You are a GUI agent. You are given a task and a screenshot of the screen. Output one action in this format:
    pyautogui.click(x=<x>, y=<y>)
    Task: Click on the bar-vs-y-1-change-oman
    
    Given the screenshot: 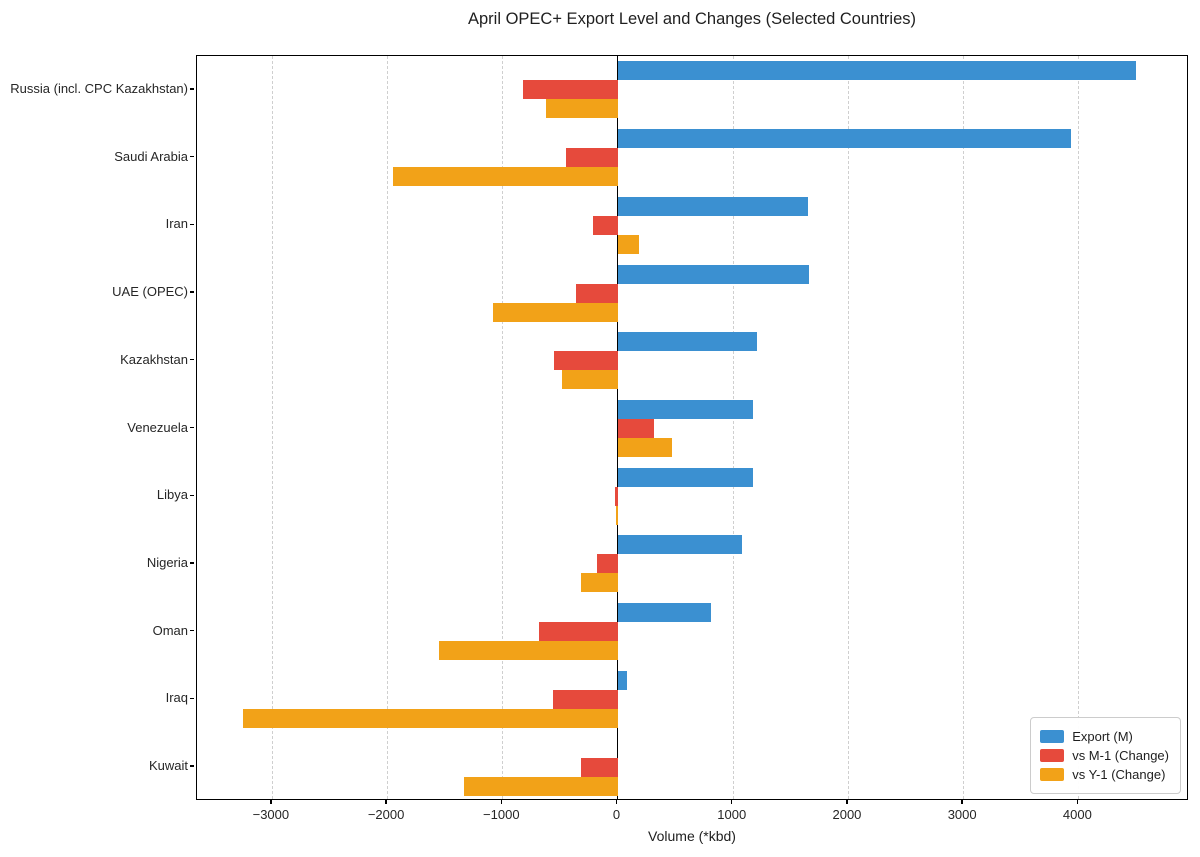 What is the action you would take?
    pyautogui.click(x=528, y=651)
    